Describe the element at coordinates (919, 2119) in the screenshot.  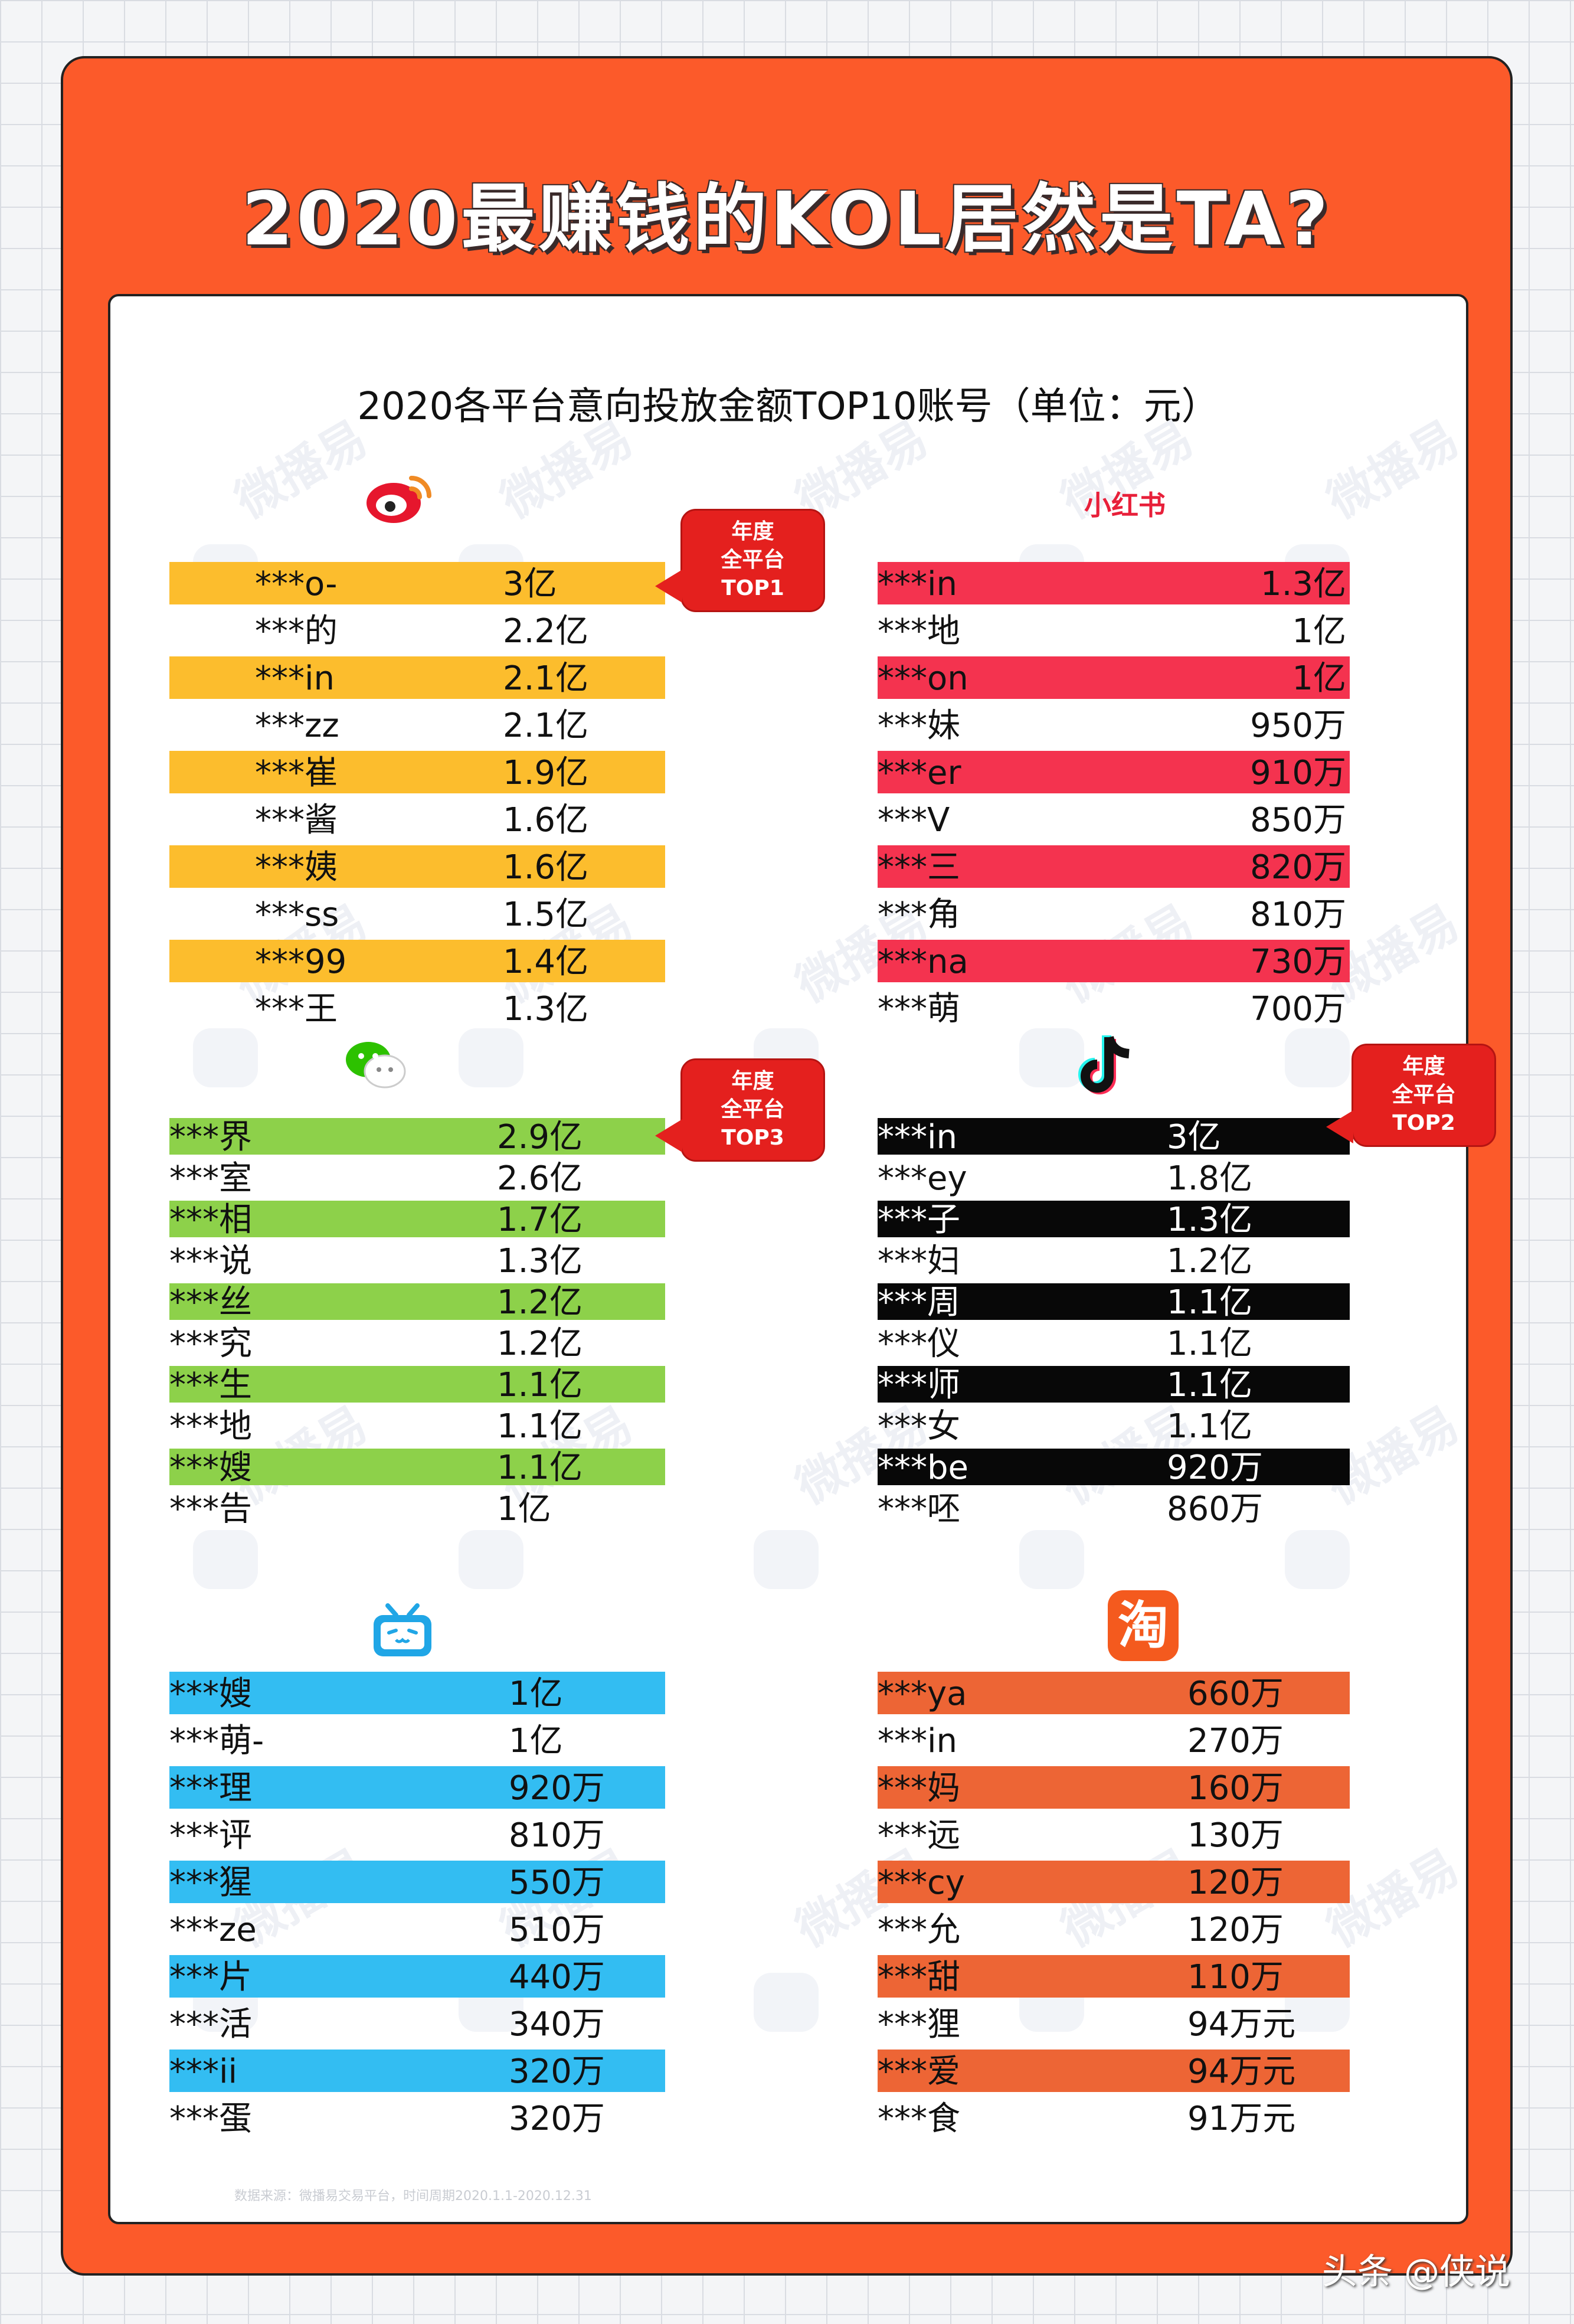
I see `account-name: ***食` at that location.